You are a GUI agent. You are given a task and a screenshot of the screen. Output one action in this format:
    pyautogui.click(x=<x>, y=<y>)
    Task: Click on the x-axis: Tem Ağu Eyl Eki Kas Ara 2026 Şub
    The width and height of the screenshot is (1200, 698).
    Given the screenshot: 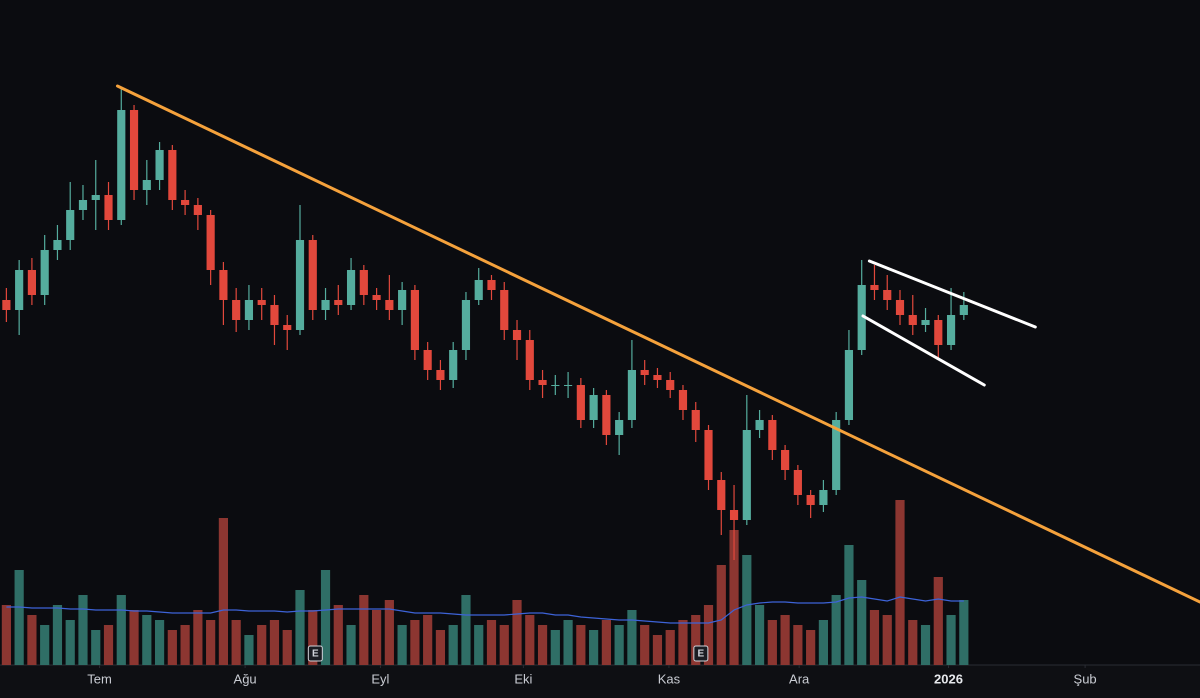 What is the action you would take?
    pyautogui.click(x=592, y=675)
    